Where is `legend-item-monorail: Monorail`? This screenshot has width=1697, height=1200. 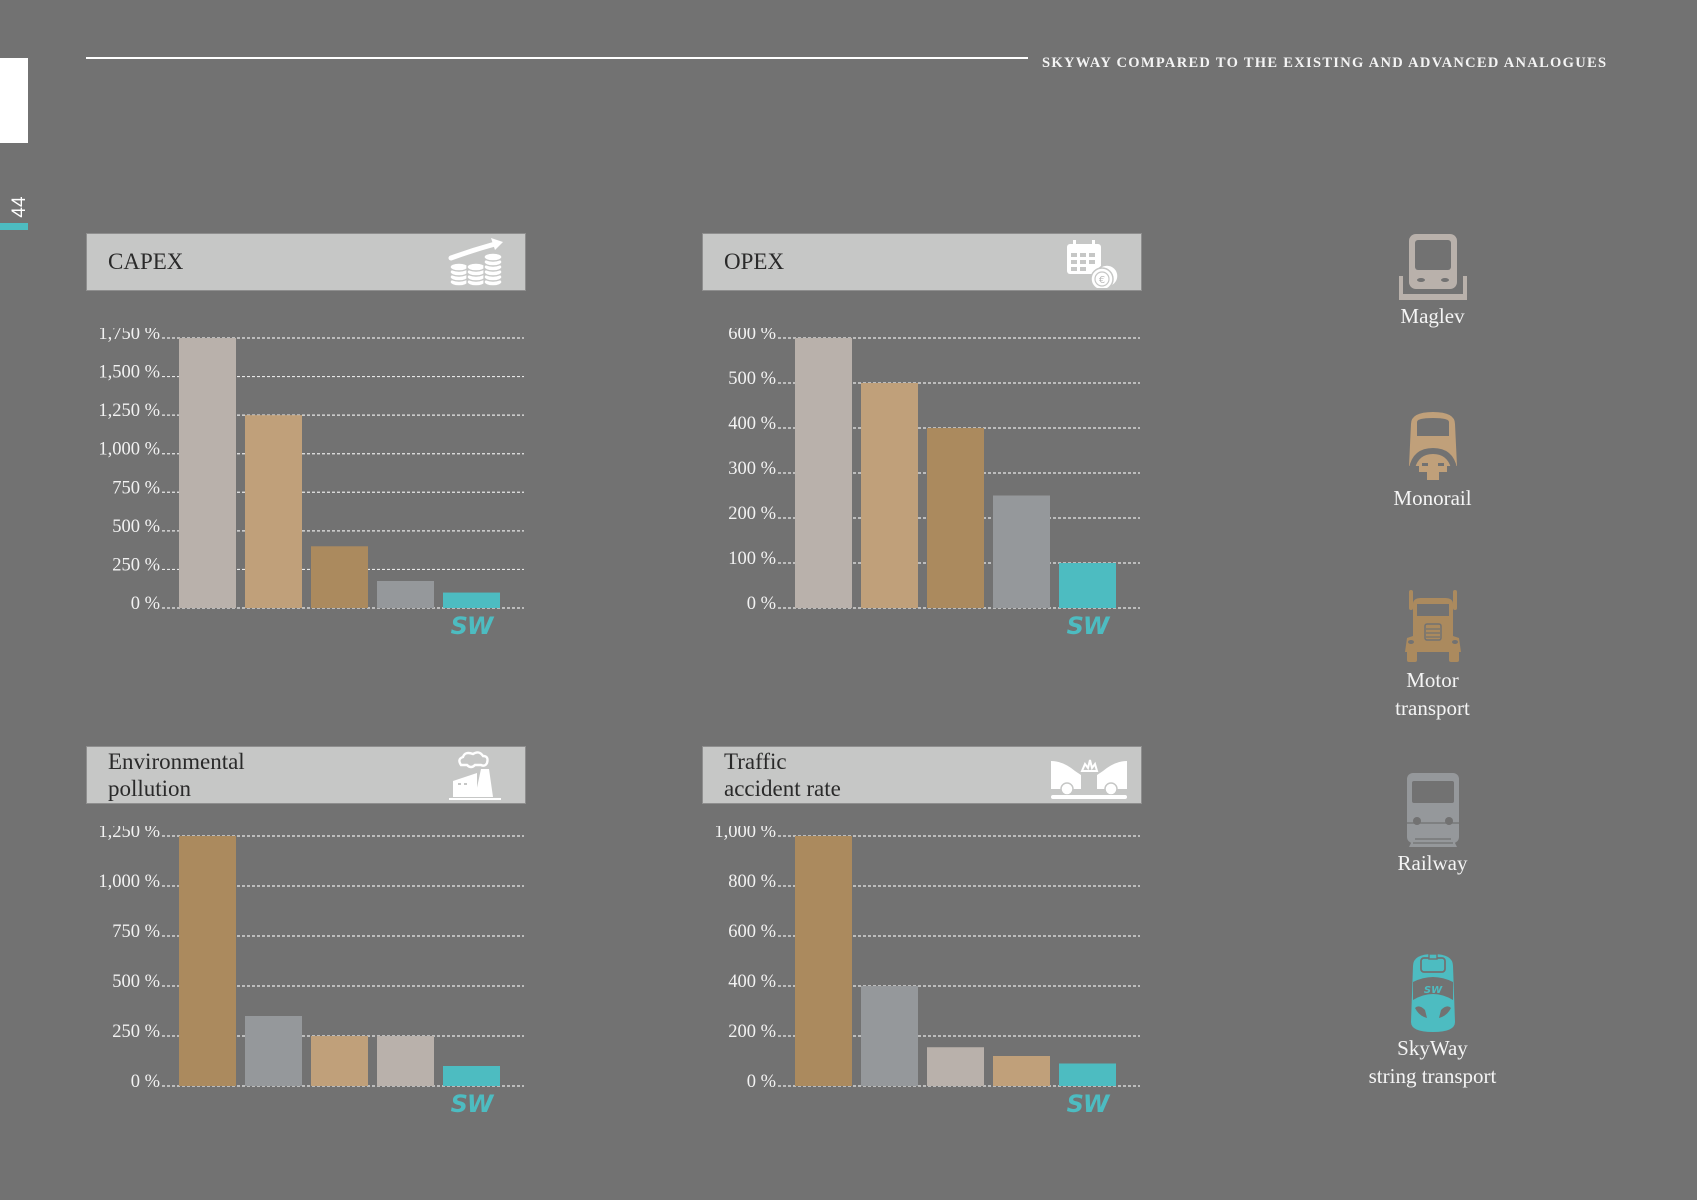
legend-item-monorail: Monorail is located at coordinates (1432, 461).